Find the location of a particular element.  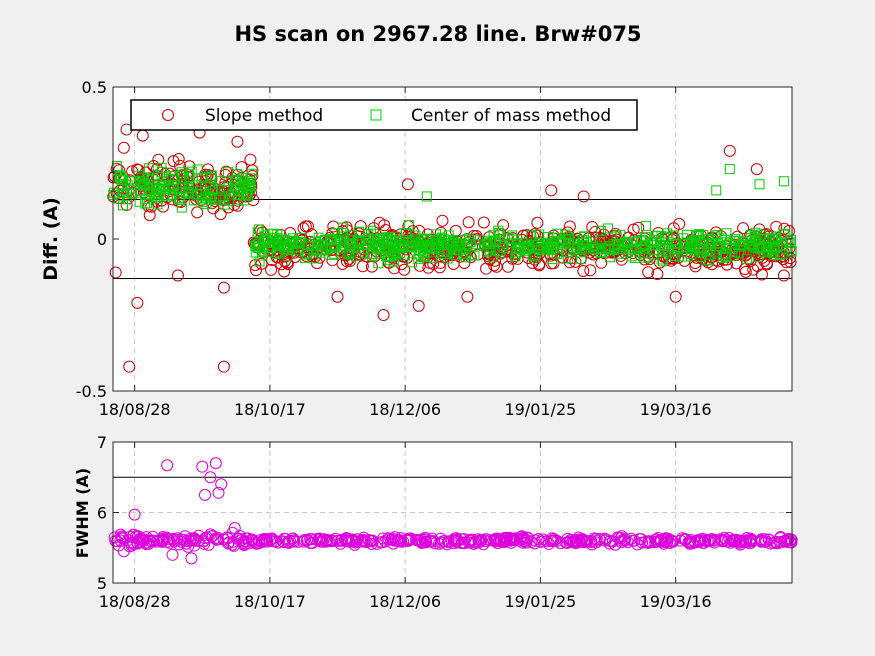

legend-com-marker is located at coordinates (376, 115).